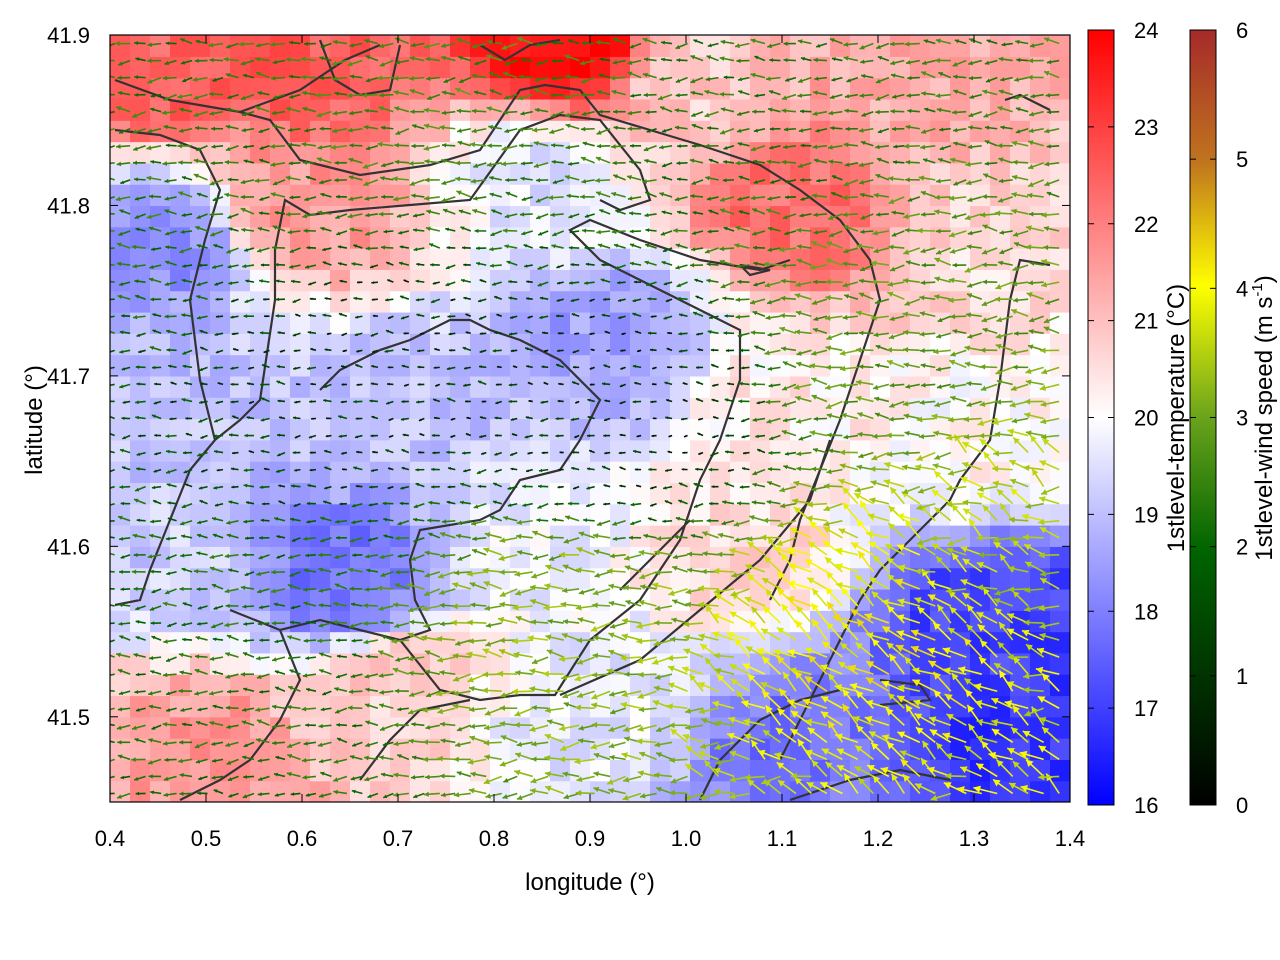 The height and width of the screenshot is (960, 1280). Describe the element at coordinates (1263, 417) in the screenshot. I see `wind-colorbar-label: 1stlevel-wind speed (m s-1)` at that location.